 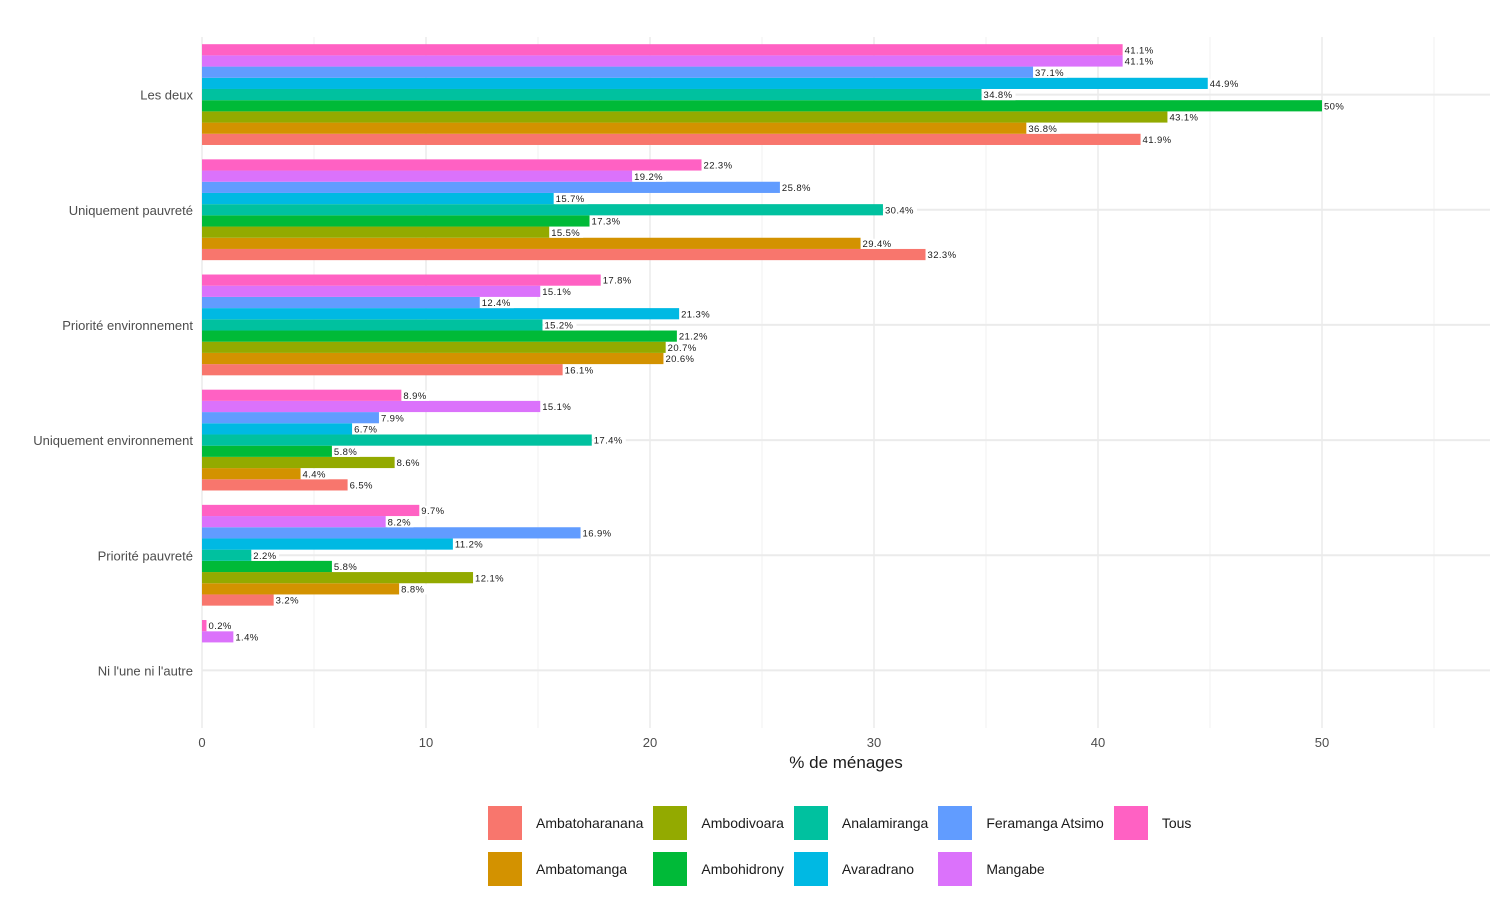 I want to click on data-label: 17.8%, so click(x=617, y=281).